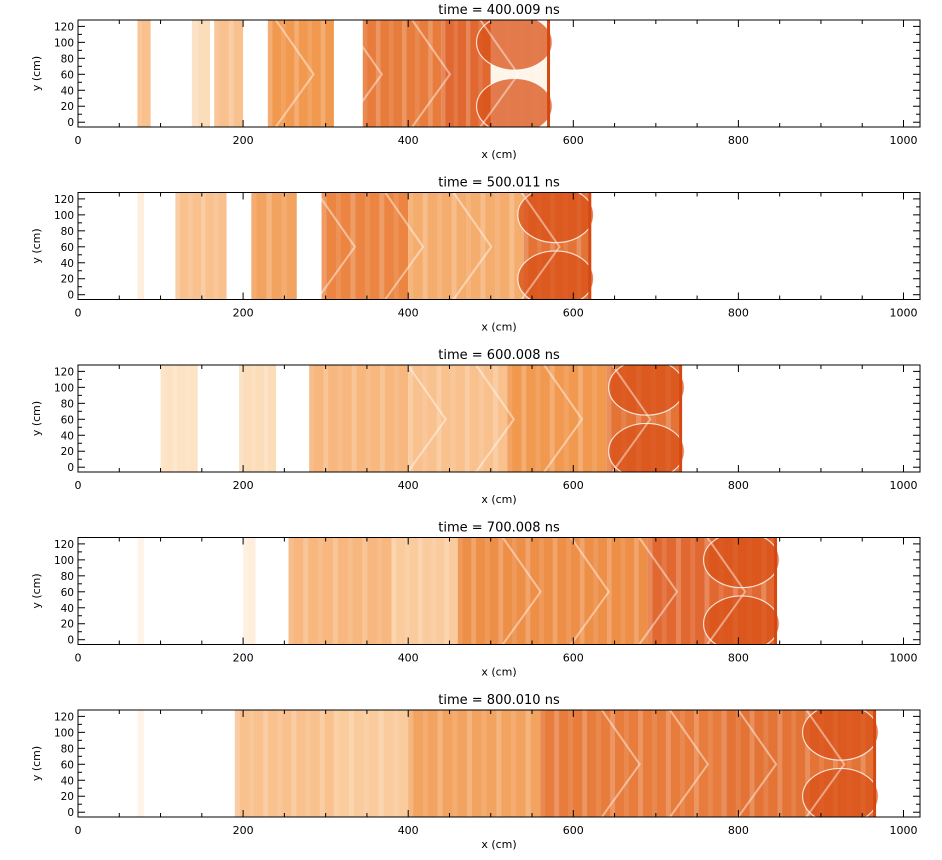  I want to click on x-axis-label: x (cm), so click(498, 499).